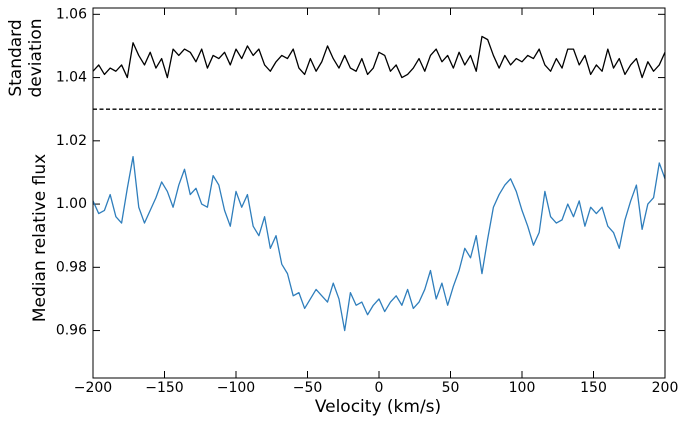 This screenshot has height=421, width=681. Describe the element at coordinates (665, 388) in the screenshot. I see `x-tick-label: 200` at that location.